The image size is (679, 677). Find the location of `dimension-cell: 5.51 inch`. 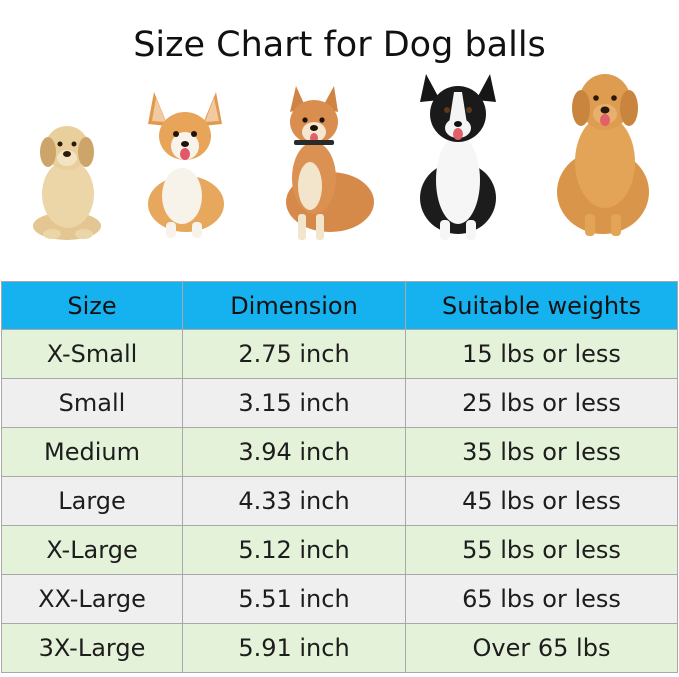

dimension-cell: 5.51 inch is located at coordinates (294, 599).